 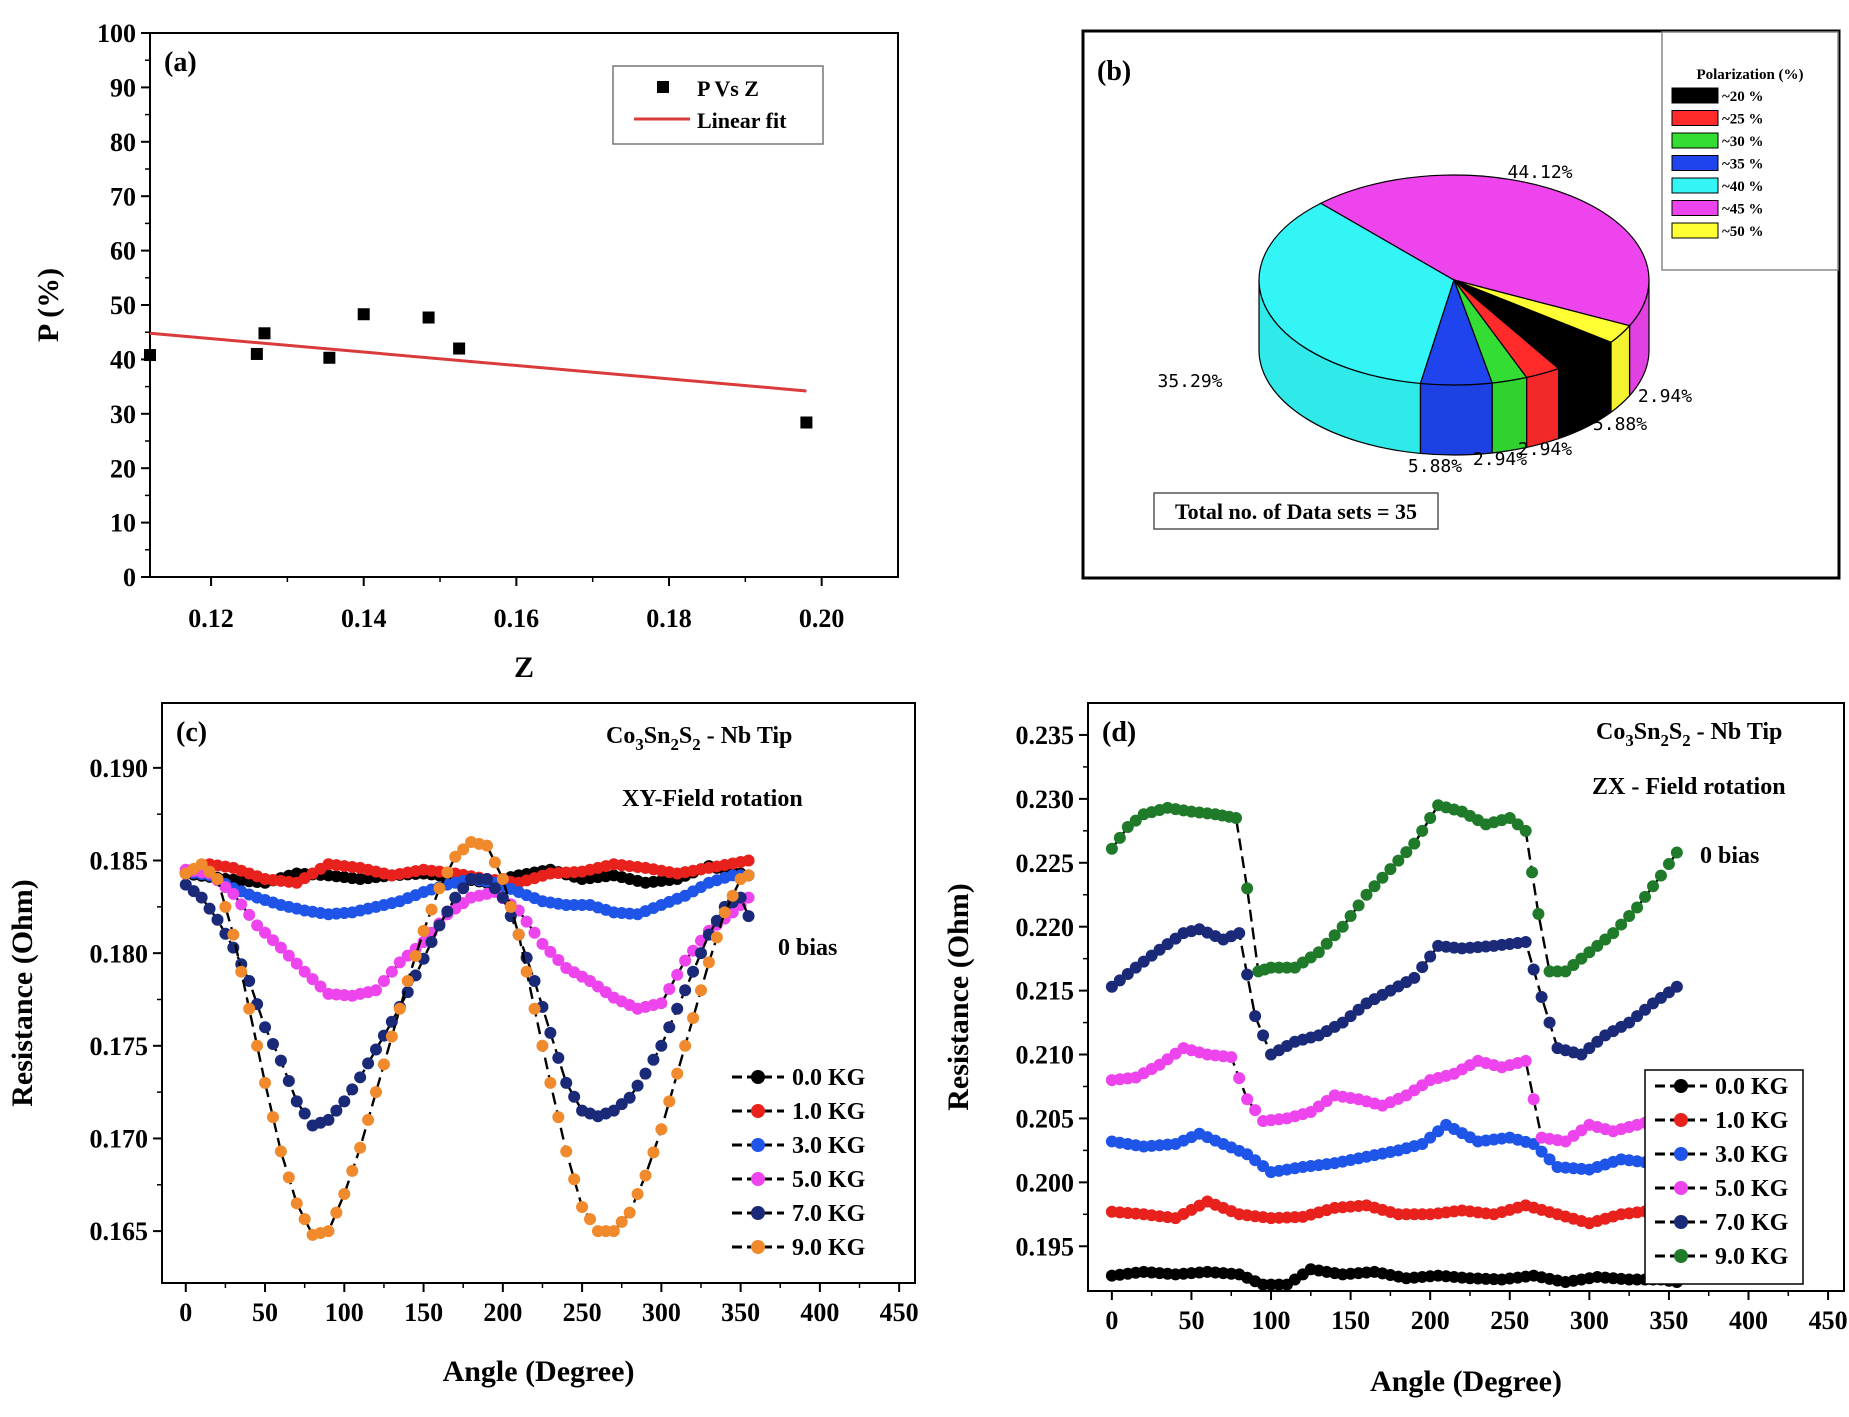 What do you see at coordinates (116, 33) in the screenshot?
I see `y-tick-label: 100` at bounding box center [116, 33].